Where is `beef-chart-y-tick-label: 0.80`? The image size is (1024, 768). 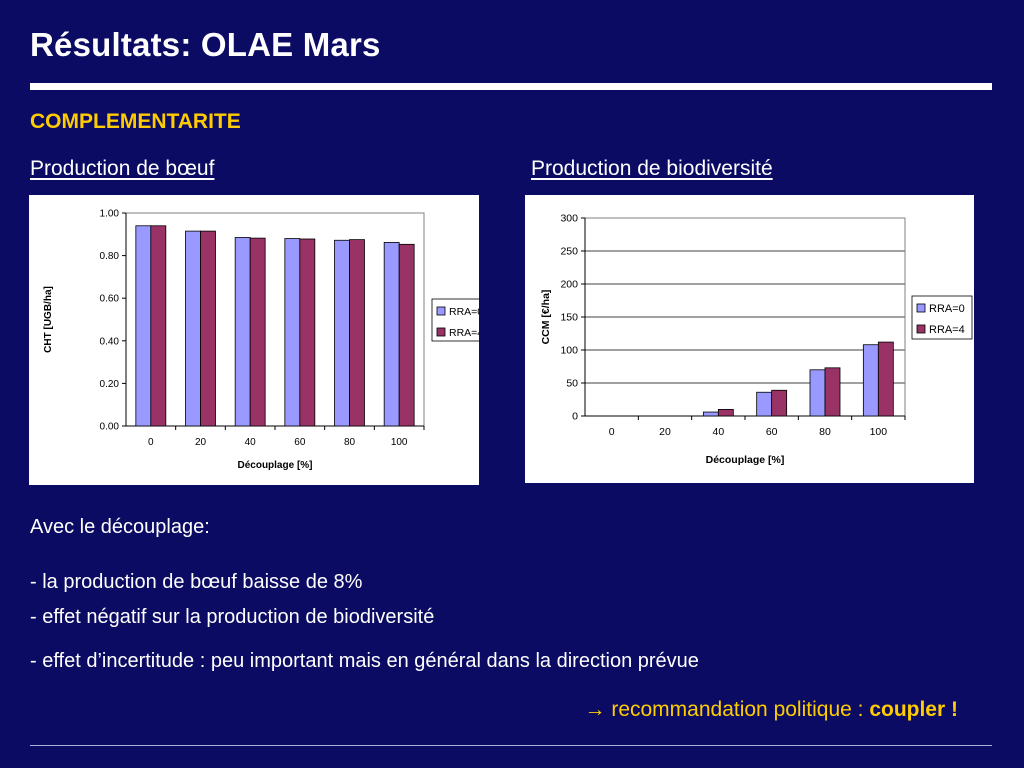 beef-chart-y-tick-label: 0.80 is located at coordinates (110, 256).